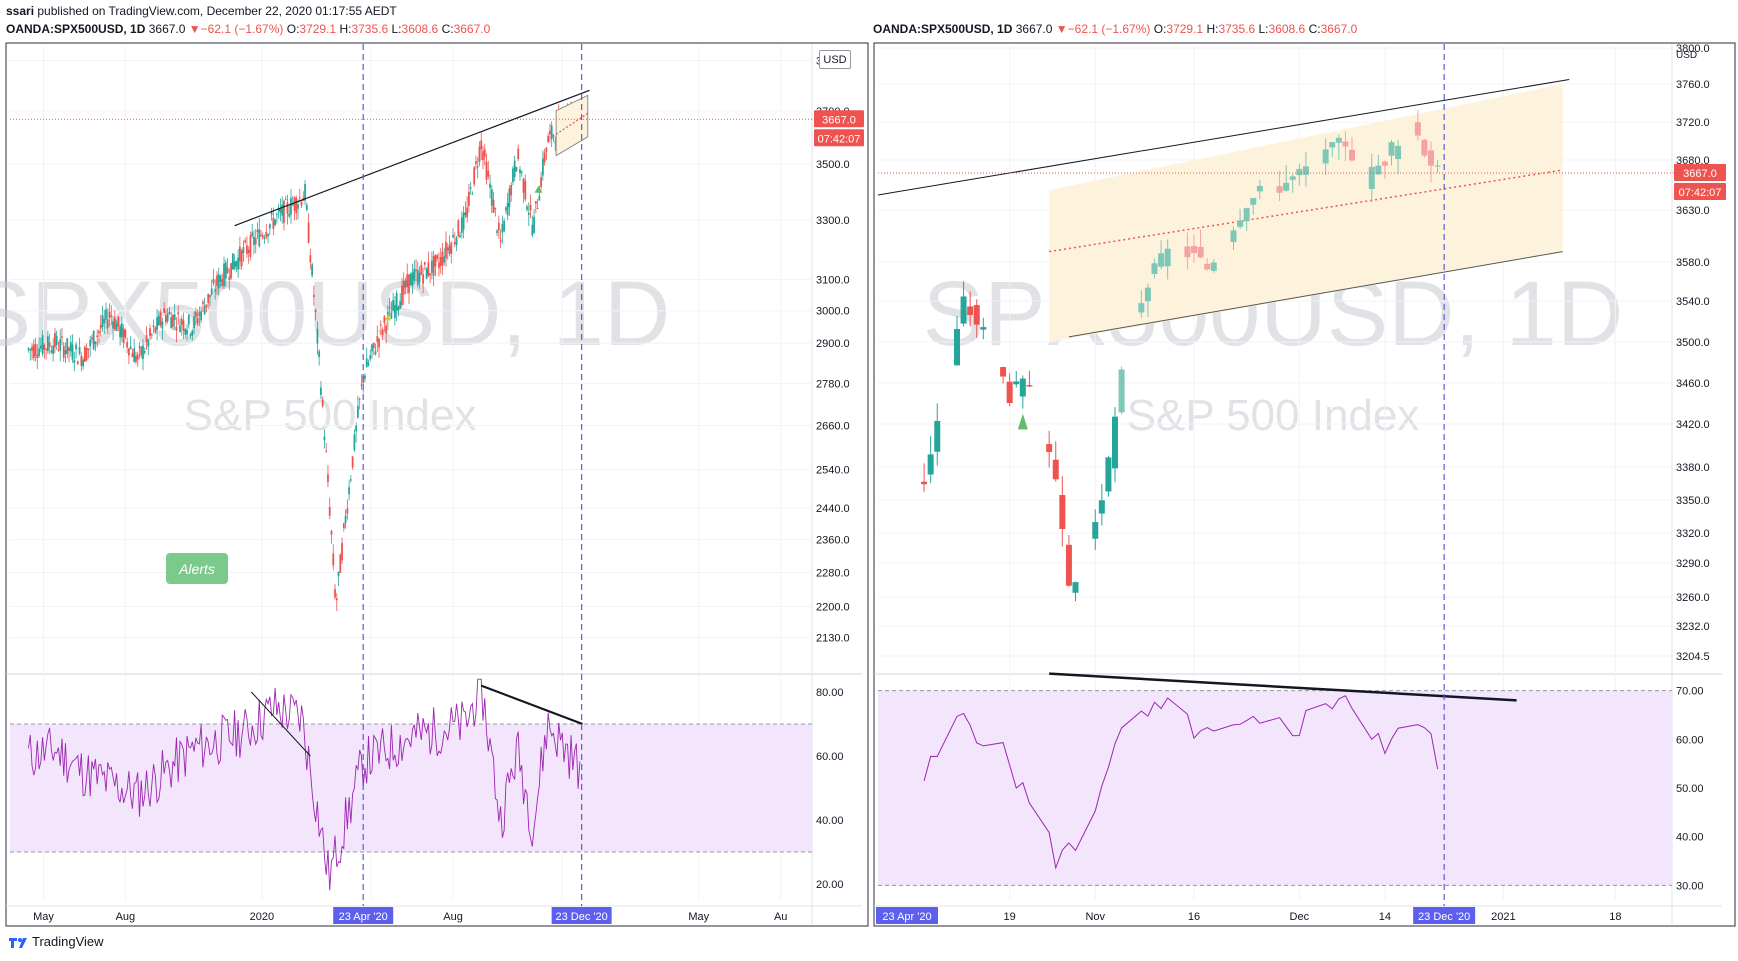  I want to click on footer-brand-text: TradingView, so click(68, 941).